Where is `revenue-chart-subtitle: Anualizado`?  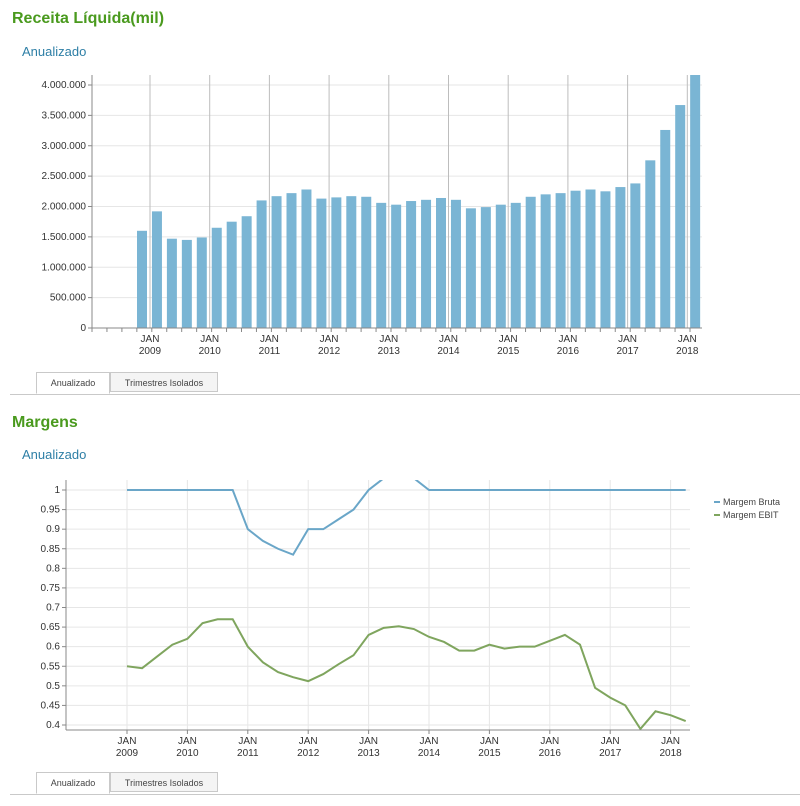 revenue-chart-subtitle: Anualizado is located at coordinates (54, 51).